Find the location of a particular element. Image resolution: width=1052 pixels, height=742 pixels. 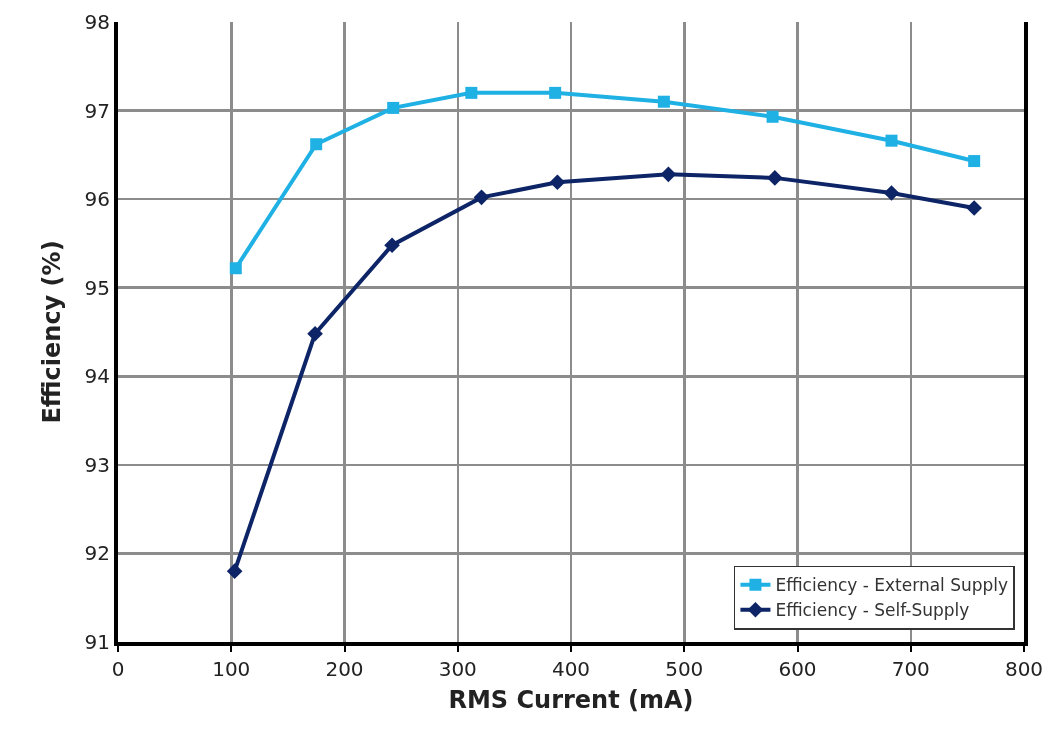

x-axis-title: RMS Current (mA) is located at coordinates (571, 699).